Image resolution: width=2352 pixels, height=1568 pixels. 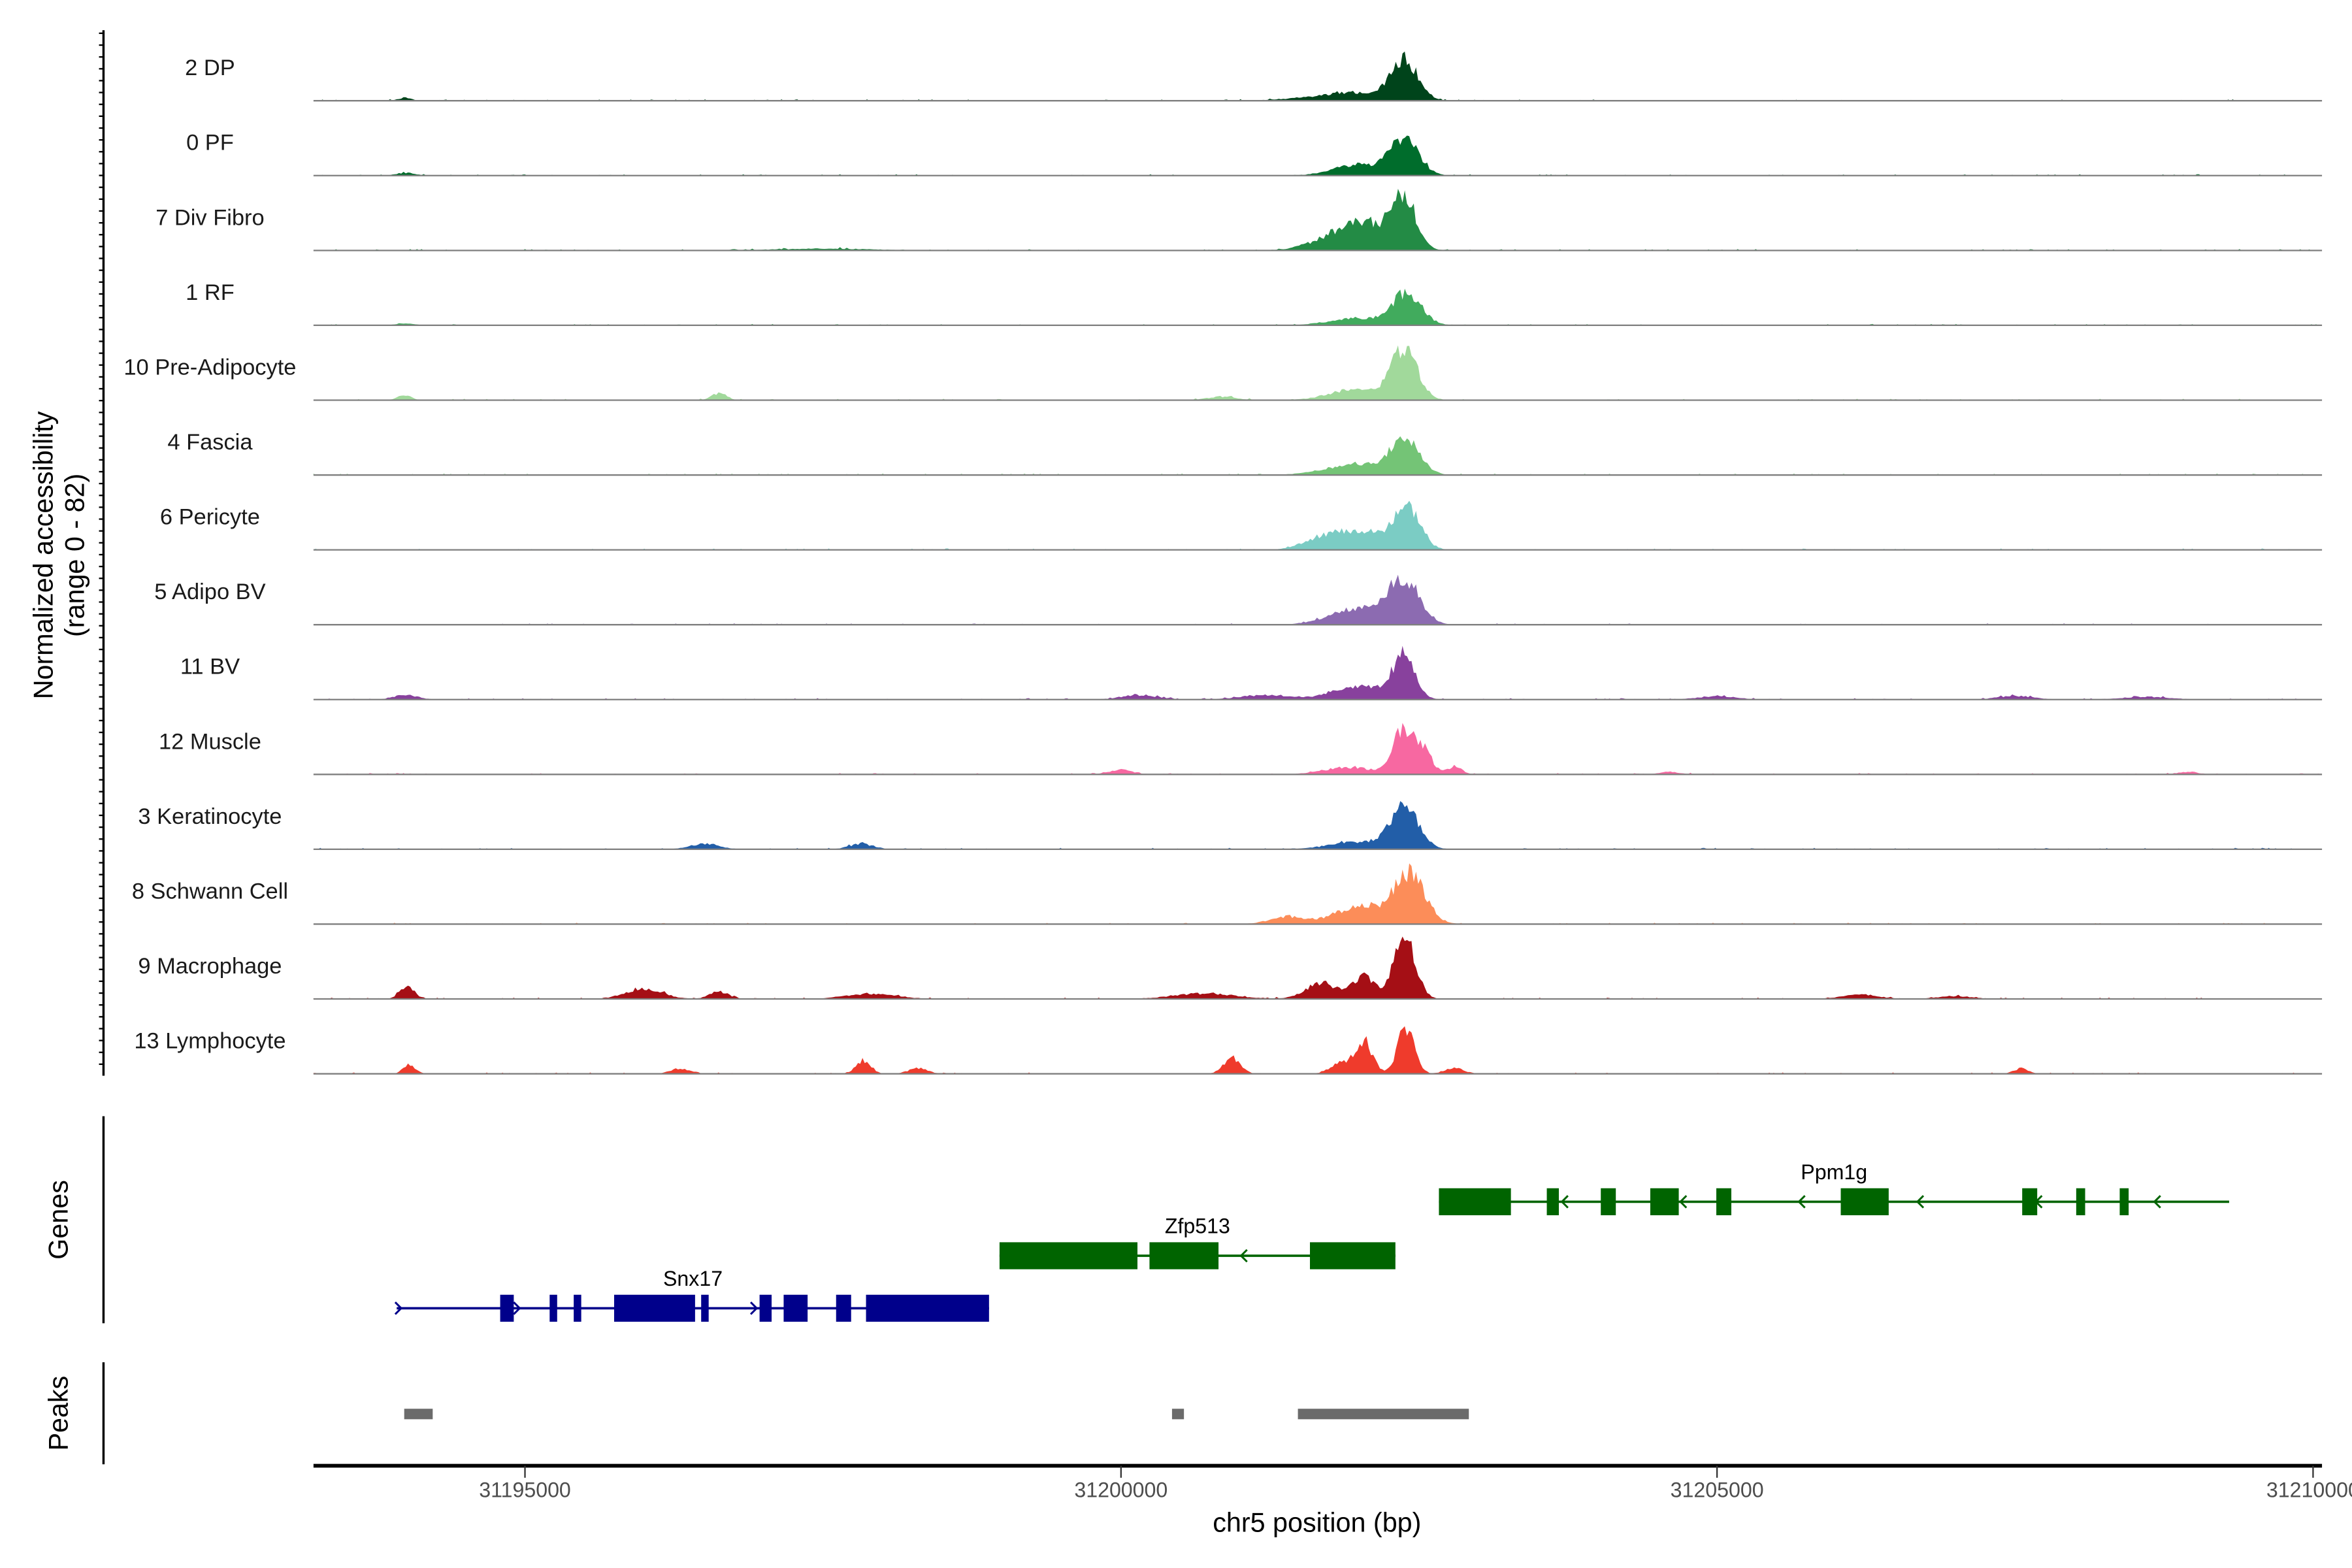 I want to click on track-2-dp: 2 DP, so click(x=1254, y=76).